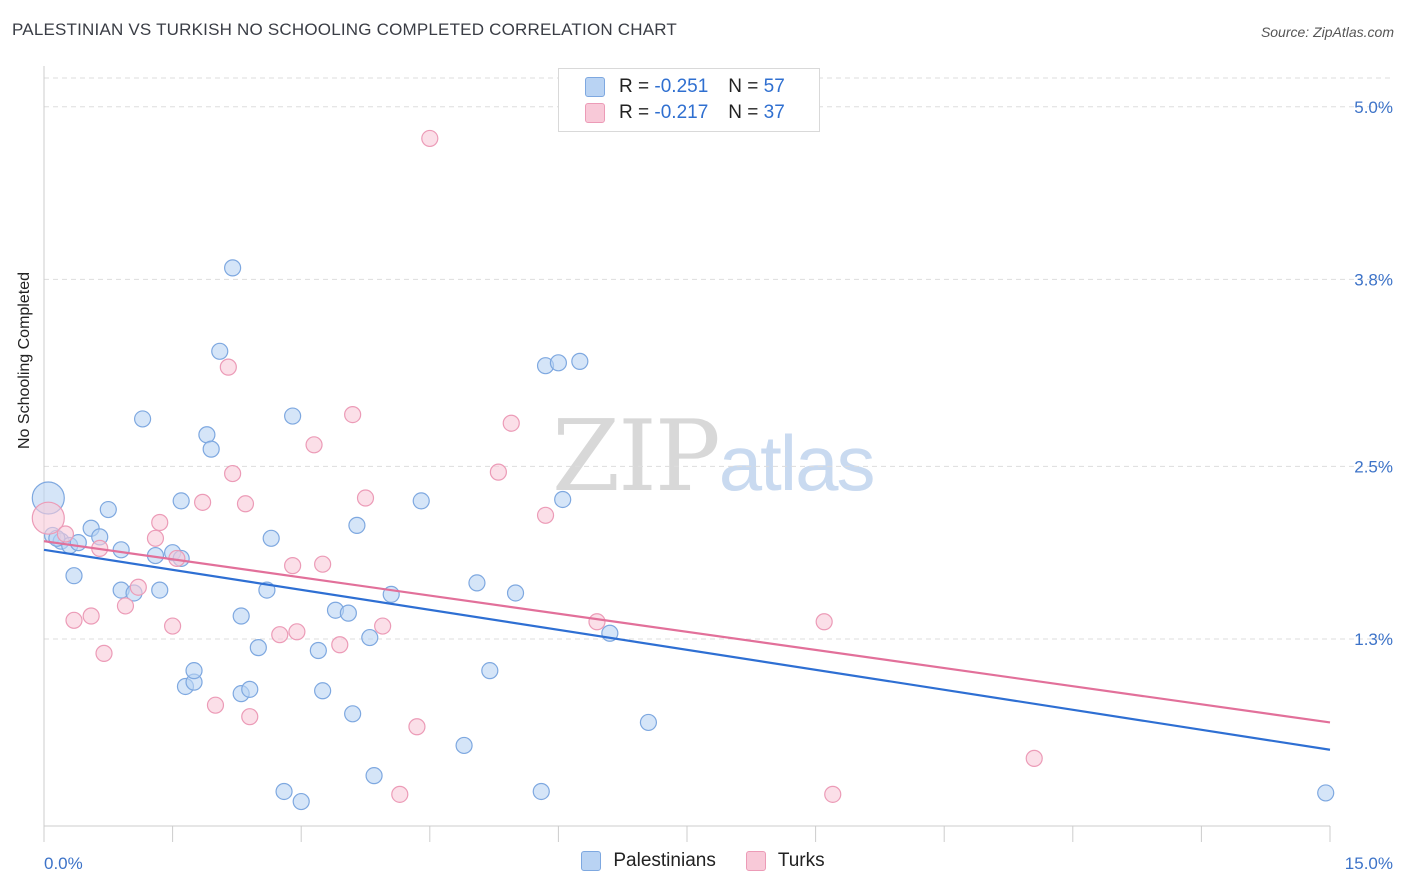 Image resolution: width=1406 pixels, height=892 pixels. What do you see at coordinates (774, 86) in the screenshot?
I see `legend-n-value: 57` at bounding box center [774, 86].